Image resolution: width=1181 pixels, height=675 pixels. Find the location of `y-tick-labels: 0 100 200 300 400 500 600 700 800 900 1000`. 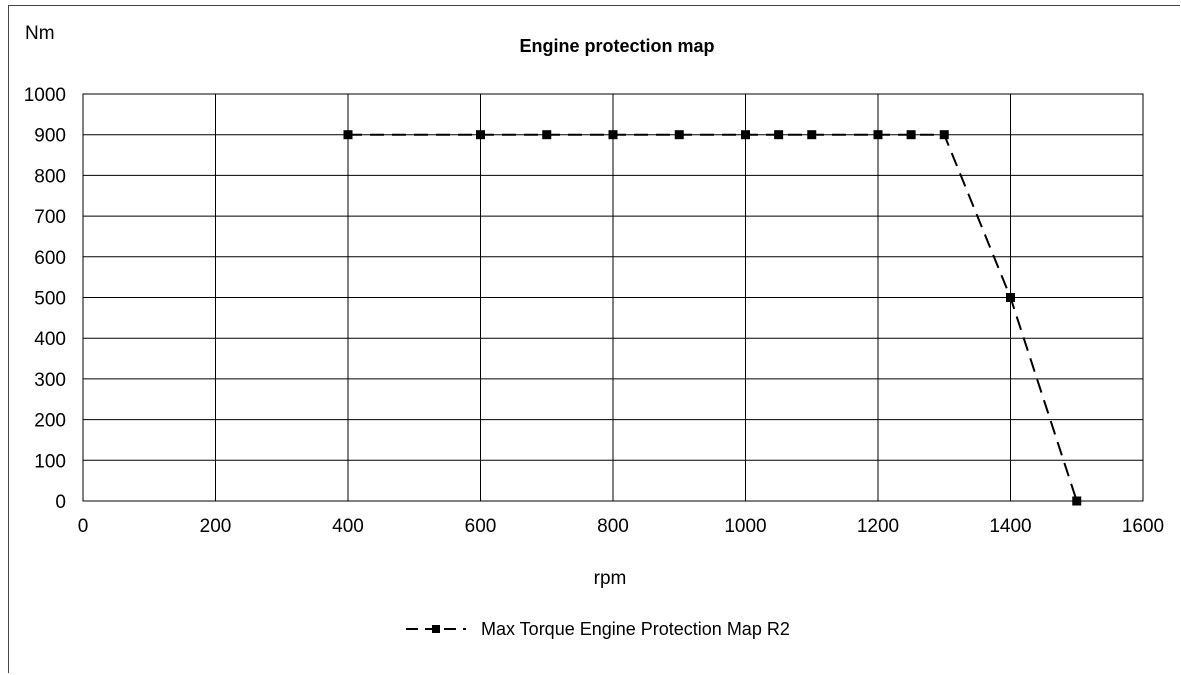

y-tick-labels: 0 100 200 300 400 500 600 700 800 900 1000 is located at coordinates (45, 299).